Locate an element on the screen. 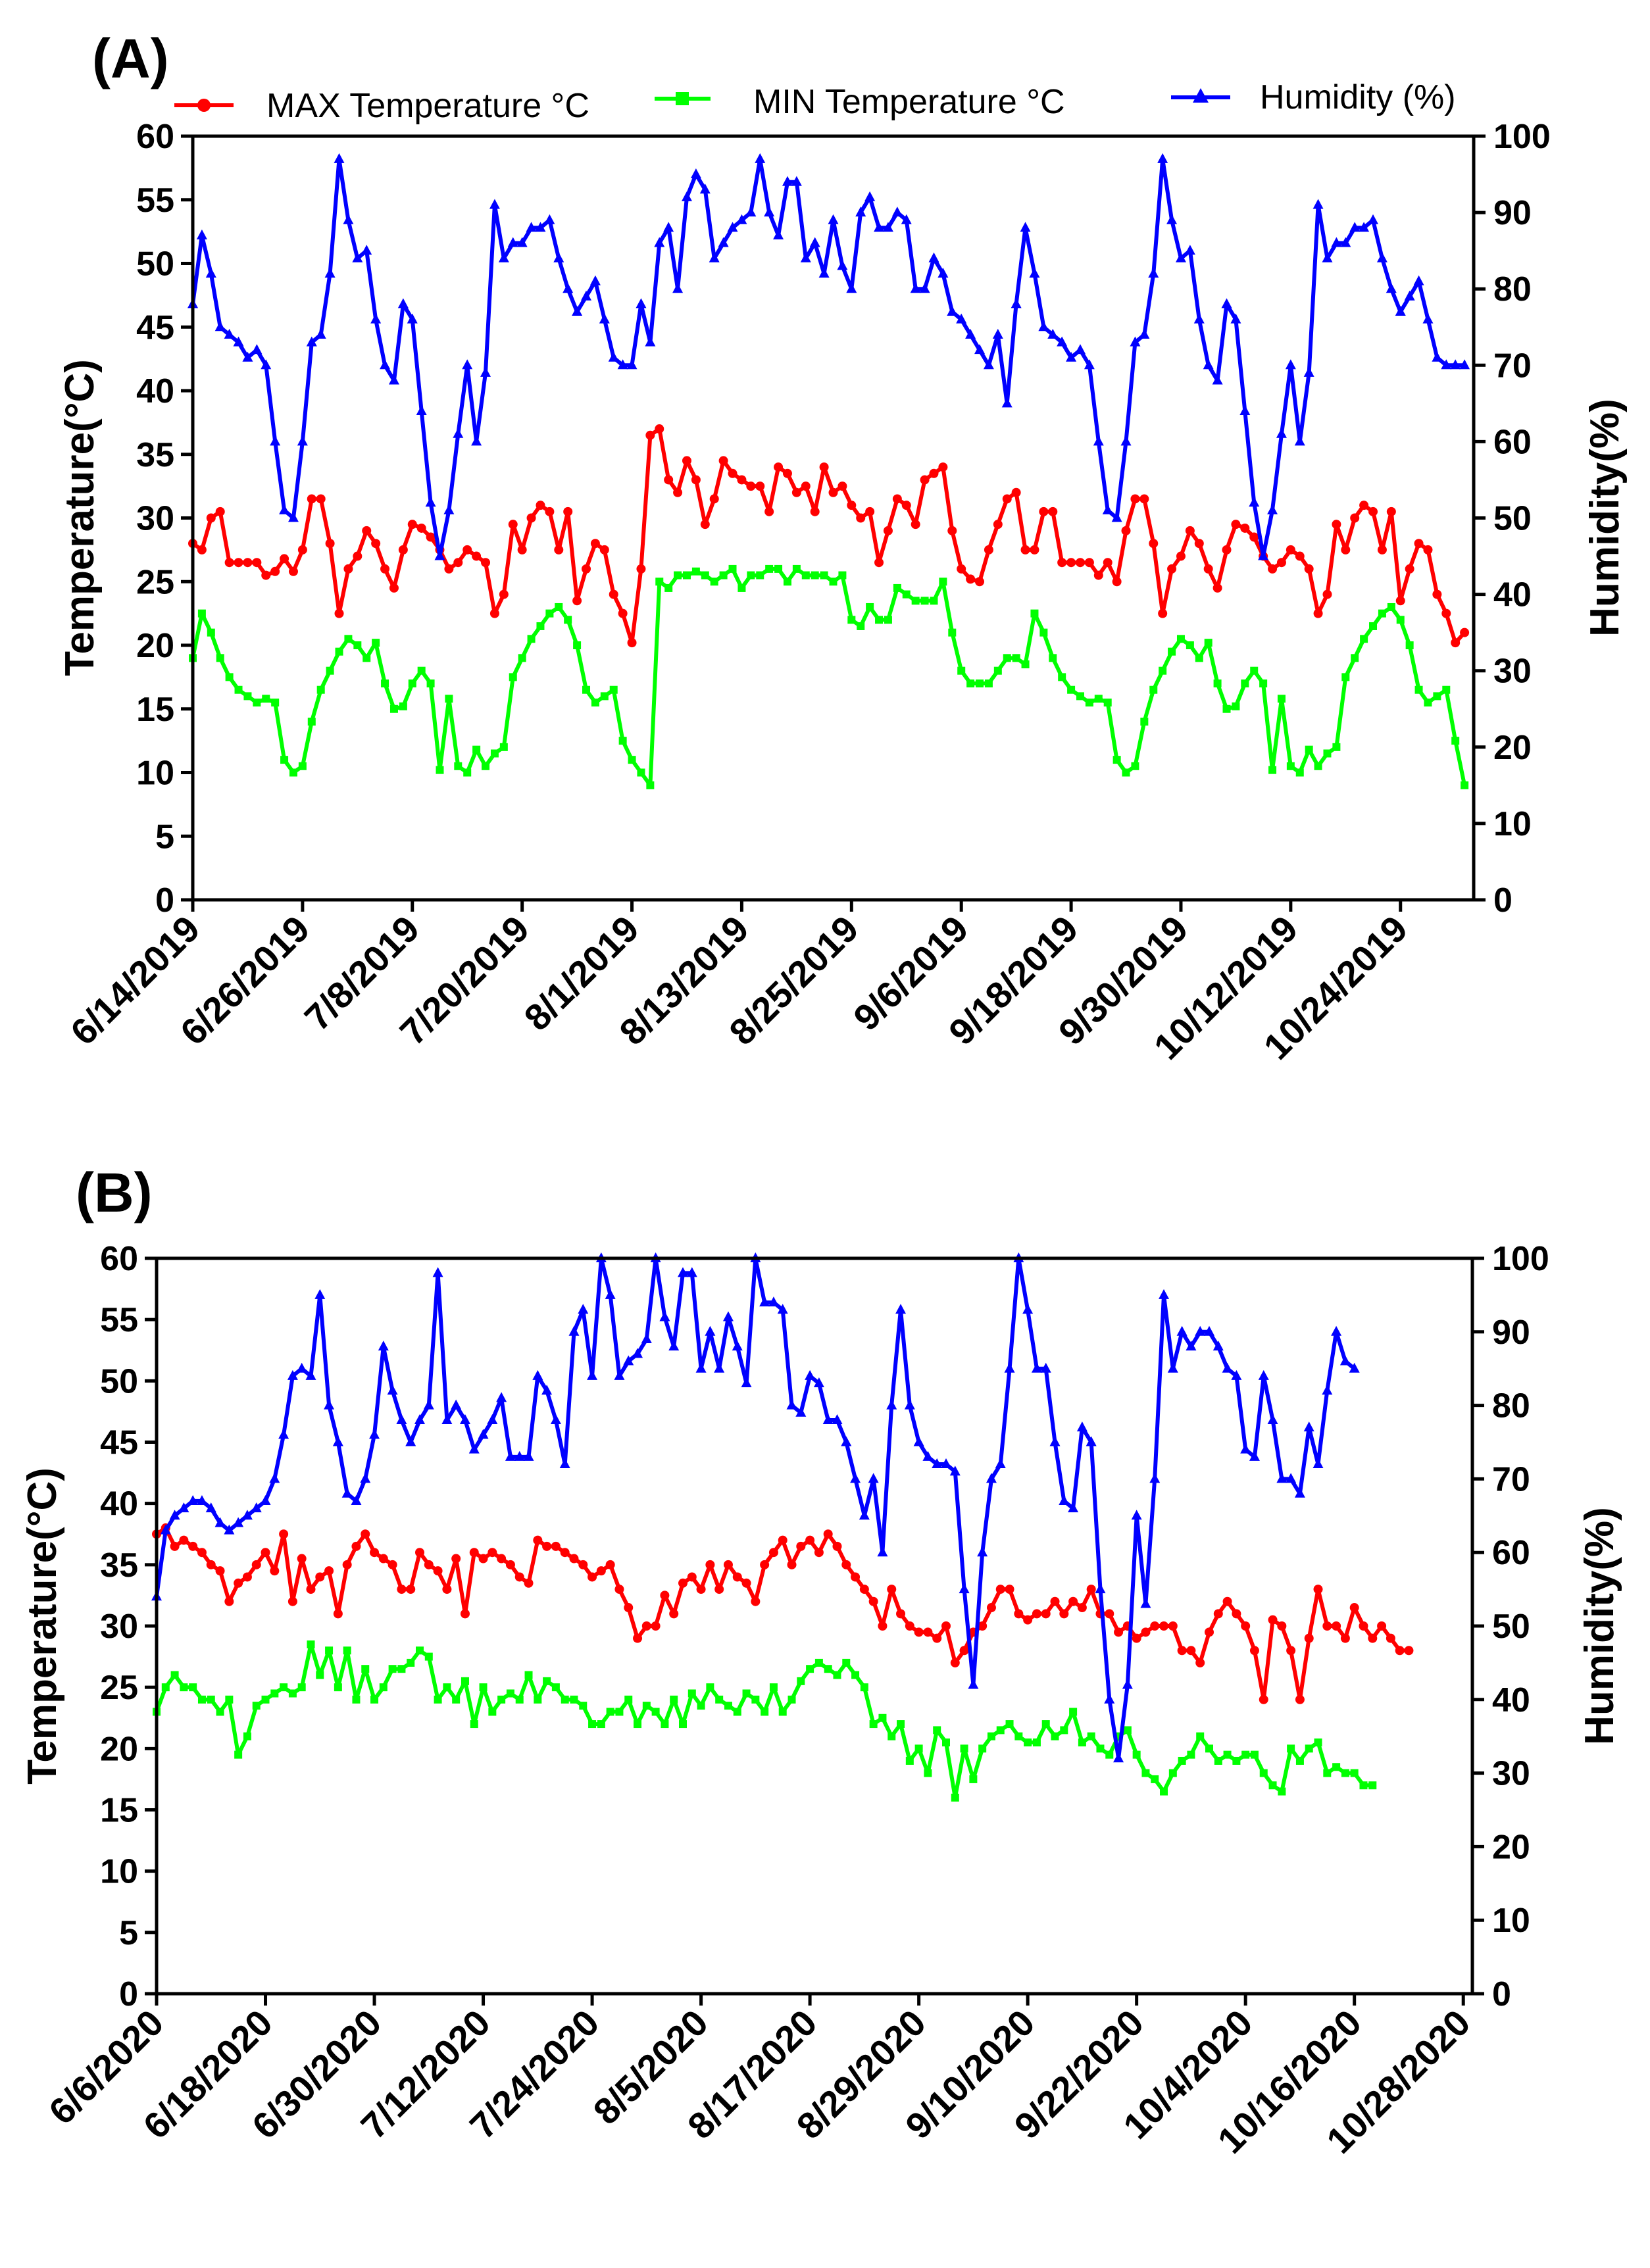 The image size is (1650, 2268). panel-label-b: (B) is located at coordinates (114, 1192).